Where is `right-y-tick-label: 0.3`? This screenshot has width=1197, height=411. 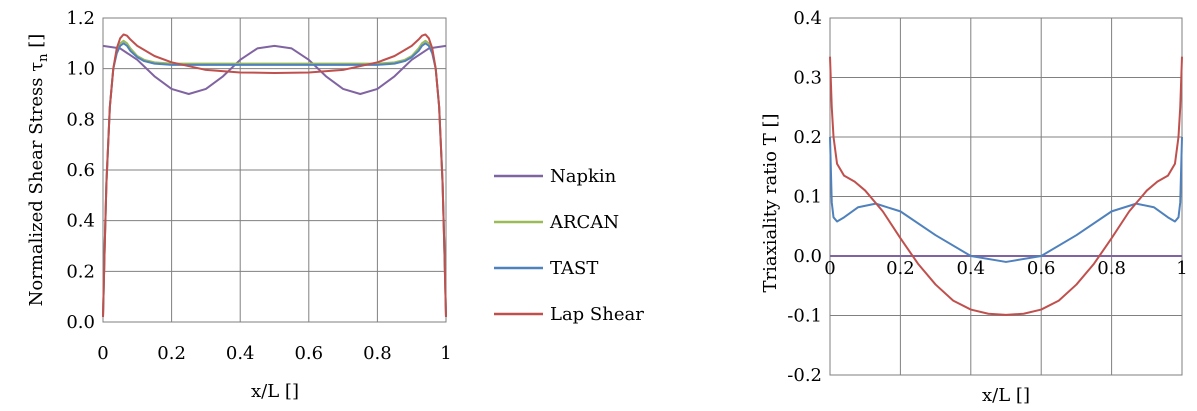
right-y-tick-label: 0.3 is located at coordinates (807, 78).